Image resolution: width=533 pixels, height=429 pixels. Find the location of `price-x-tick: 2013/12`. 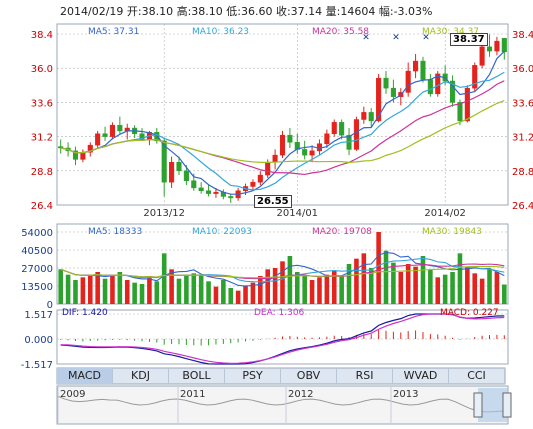

price-x-tick: 2013/12 is located at coordinates (164, 213).